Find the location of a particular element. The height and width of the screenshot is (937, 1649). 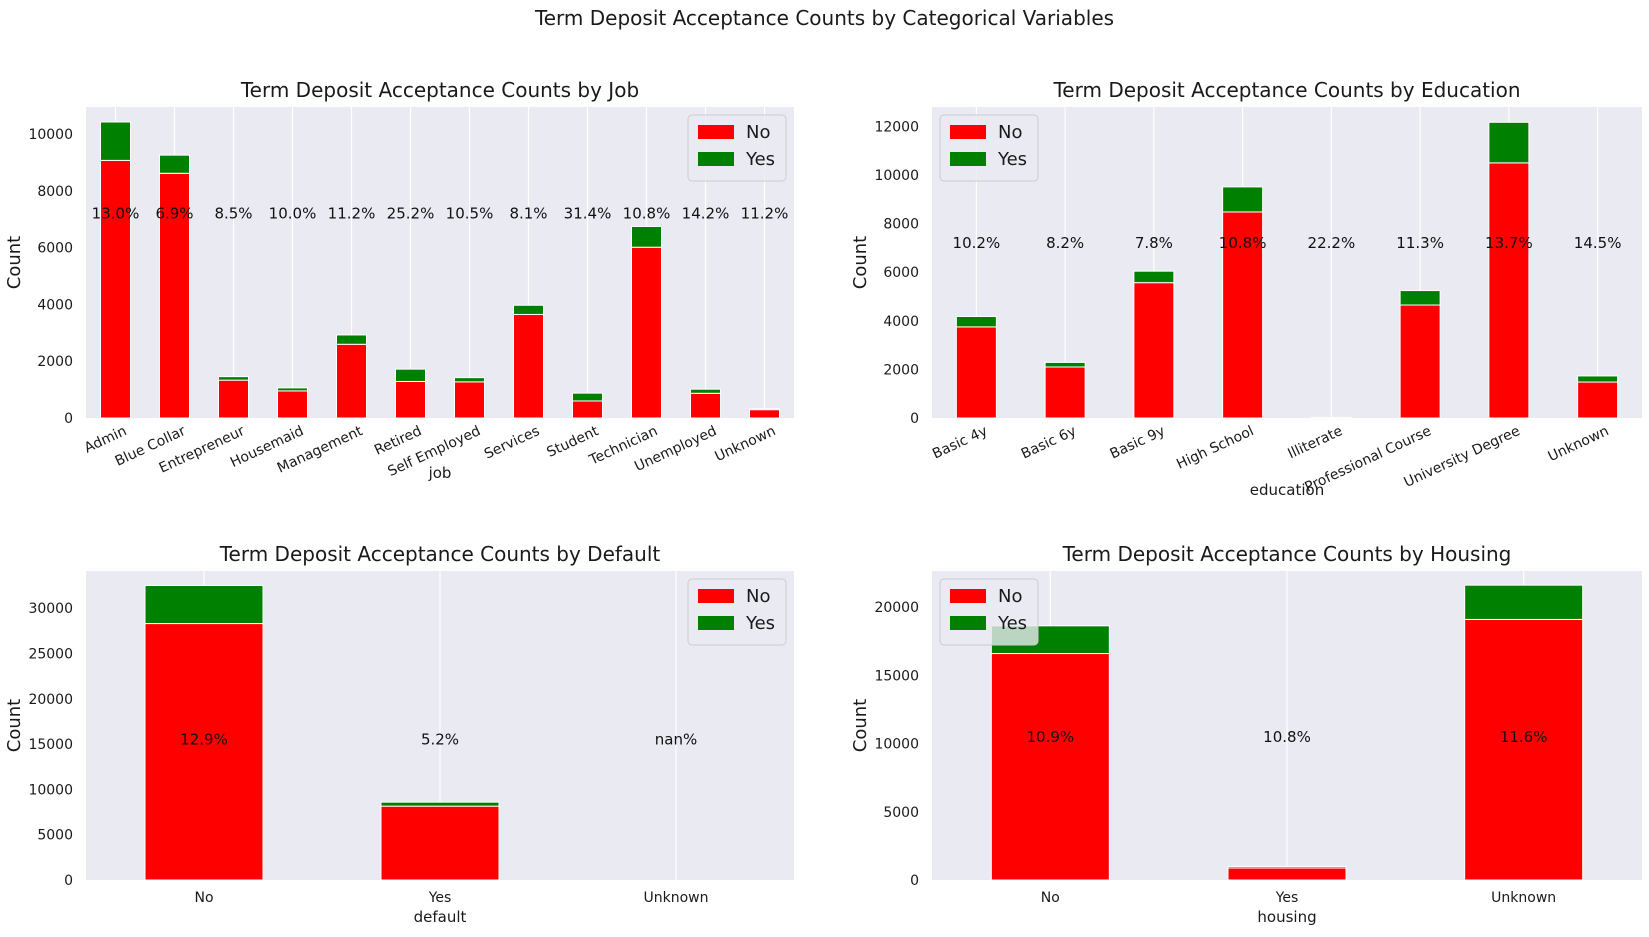

x-axis-label: education is located at coordinates (1287, 490).